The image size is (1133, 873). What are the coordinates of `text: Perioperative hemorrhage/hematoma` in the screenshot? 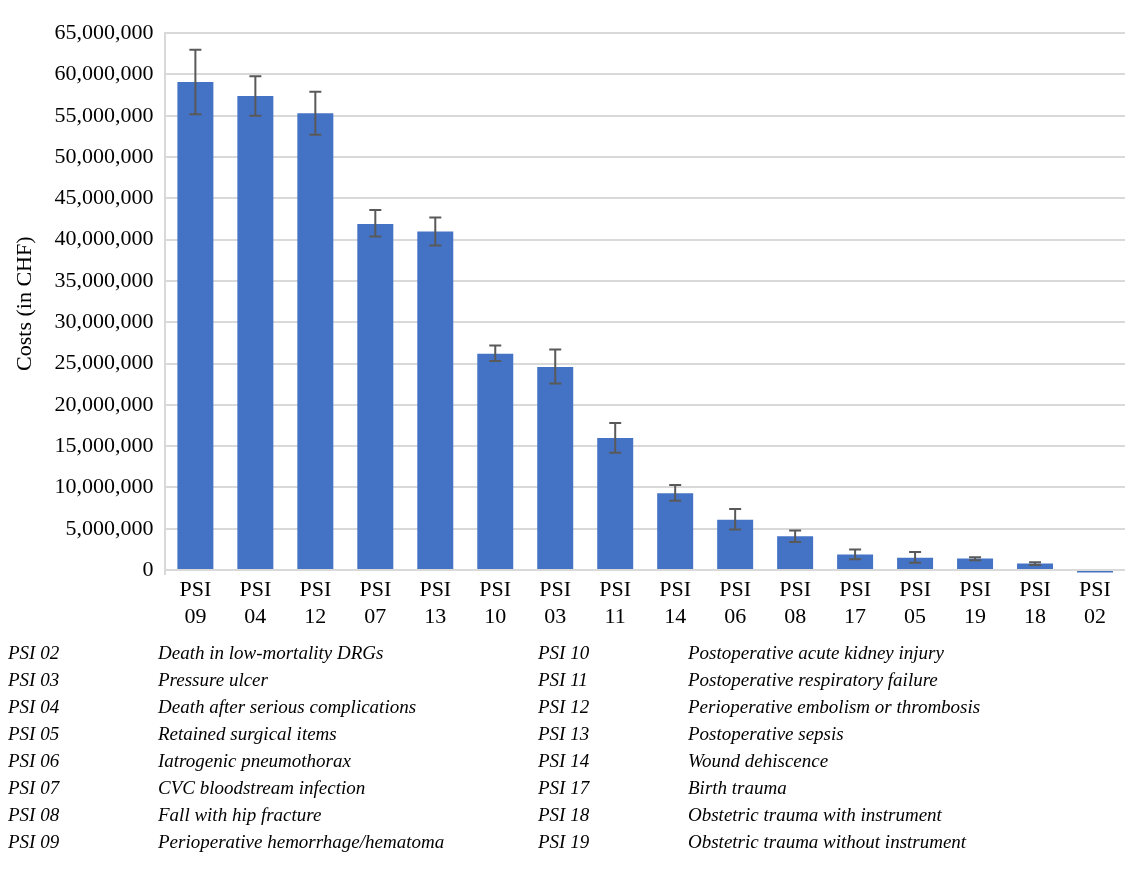 It's located at (302, 842).